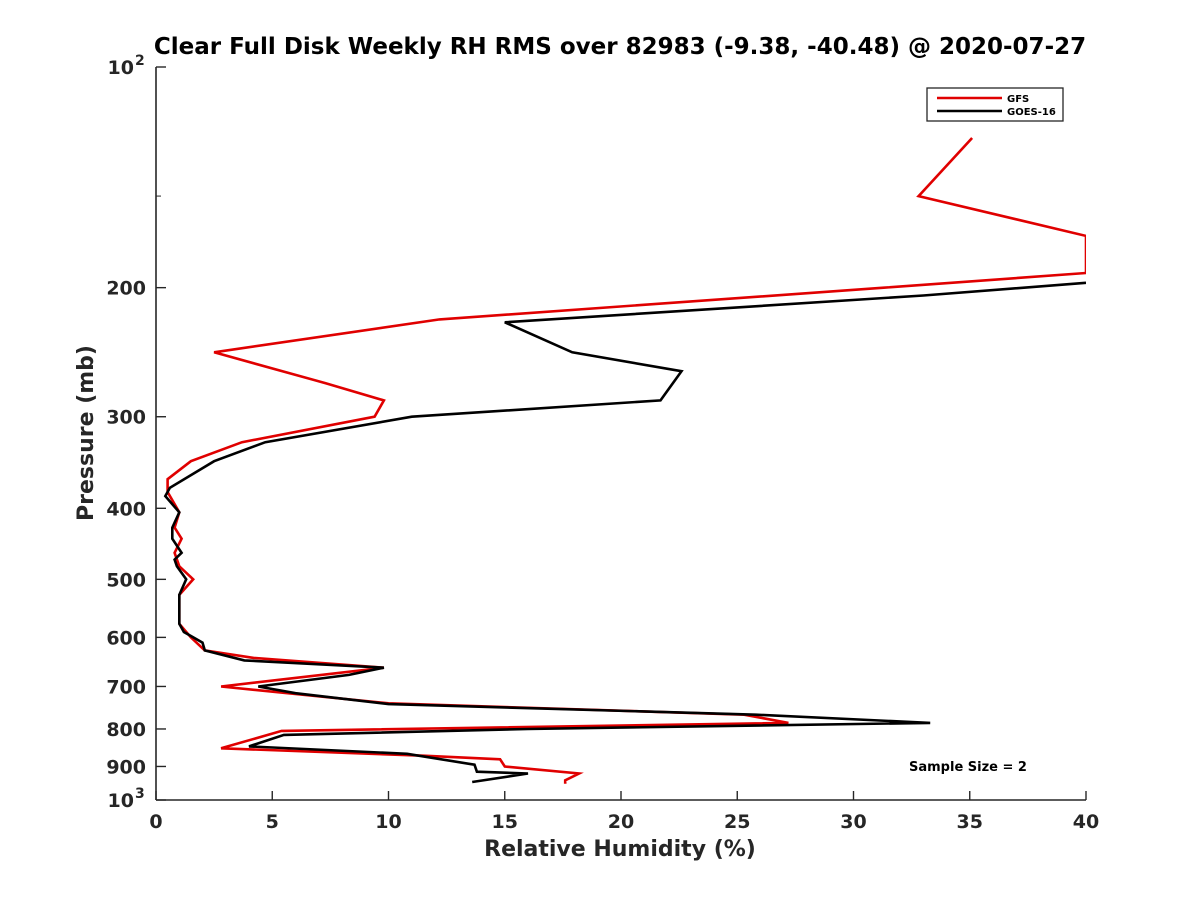 Image resolution: width=1200 pixels, height=900 pixels. Describe the element at coordinates (126, 509) in the screenshot. I see `y-tick-label: 400` at that location.